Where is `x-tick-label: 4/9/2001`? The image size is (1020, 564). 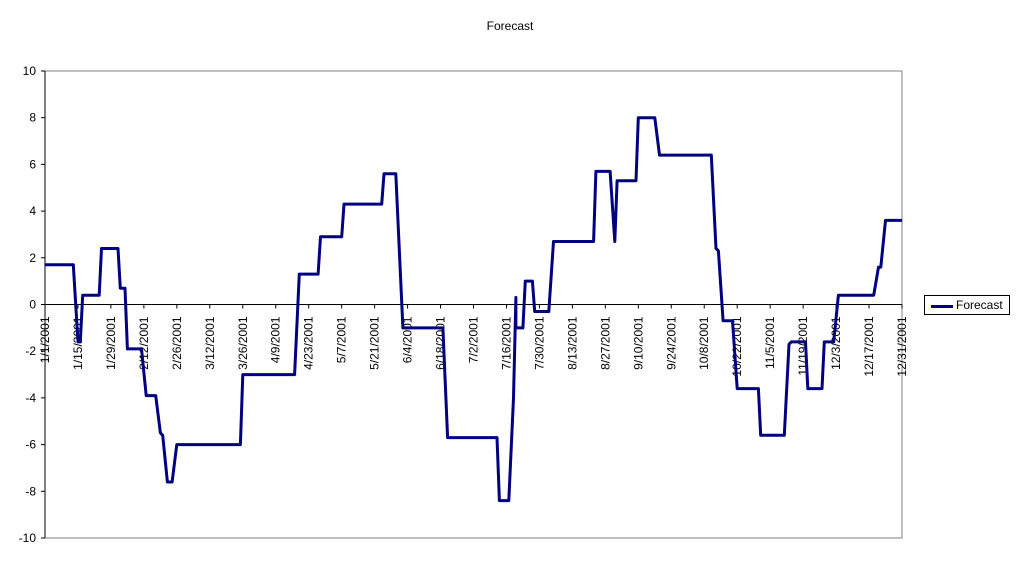
x-tick-label: 4/9/2001 is located at coordinates (276, 339).